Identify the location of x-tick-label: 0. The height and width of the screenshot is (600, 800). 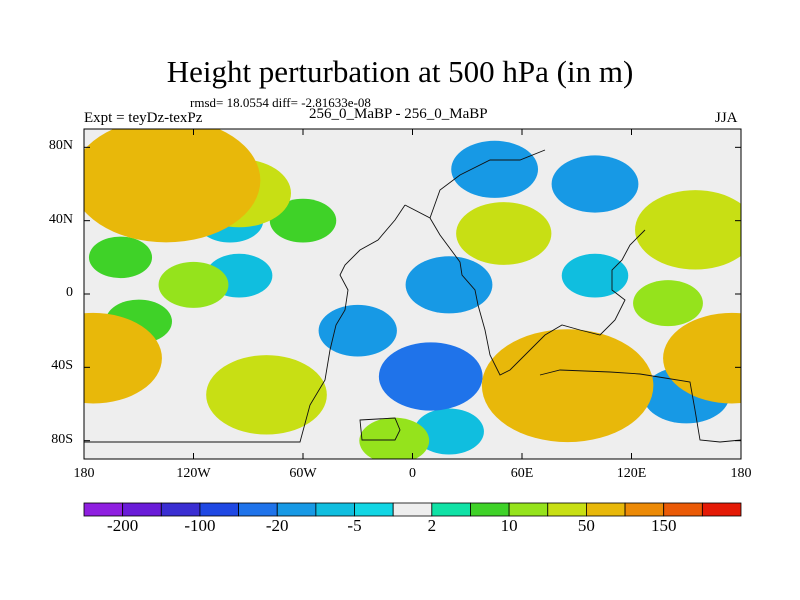
(412, 473).